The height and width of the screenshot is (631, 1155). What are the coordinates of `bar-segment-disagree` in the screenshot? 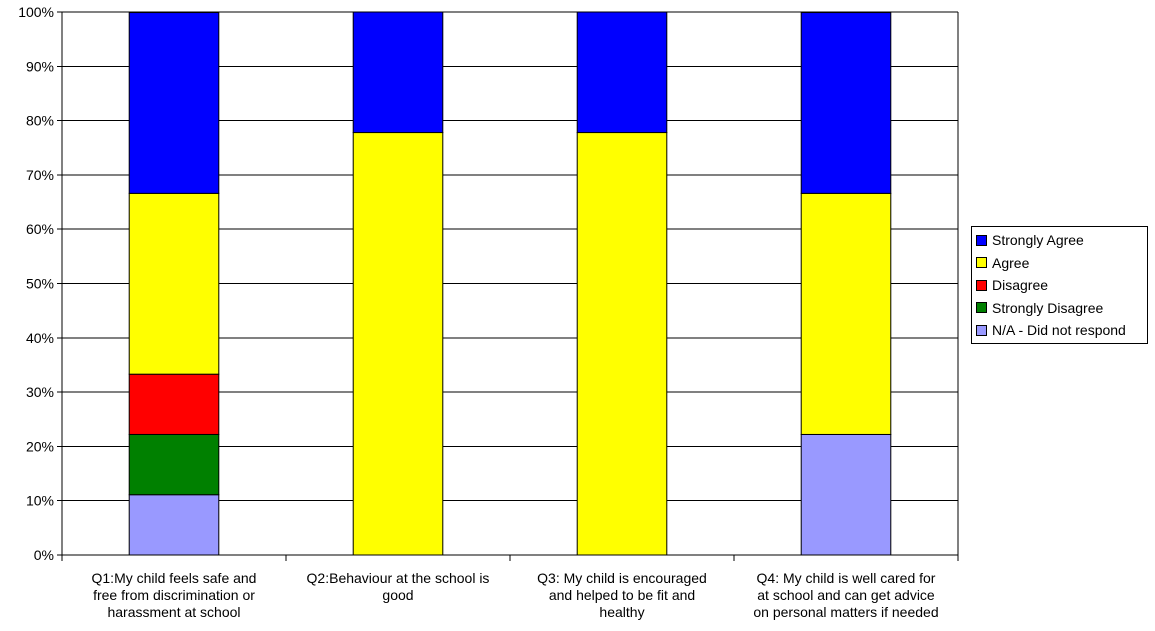 It's located at (174, 404).